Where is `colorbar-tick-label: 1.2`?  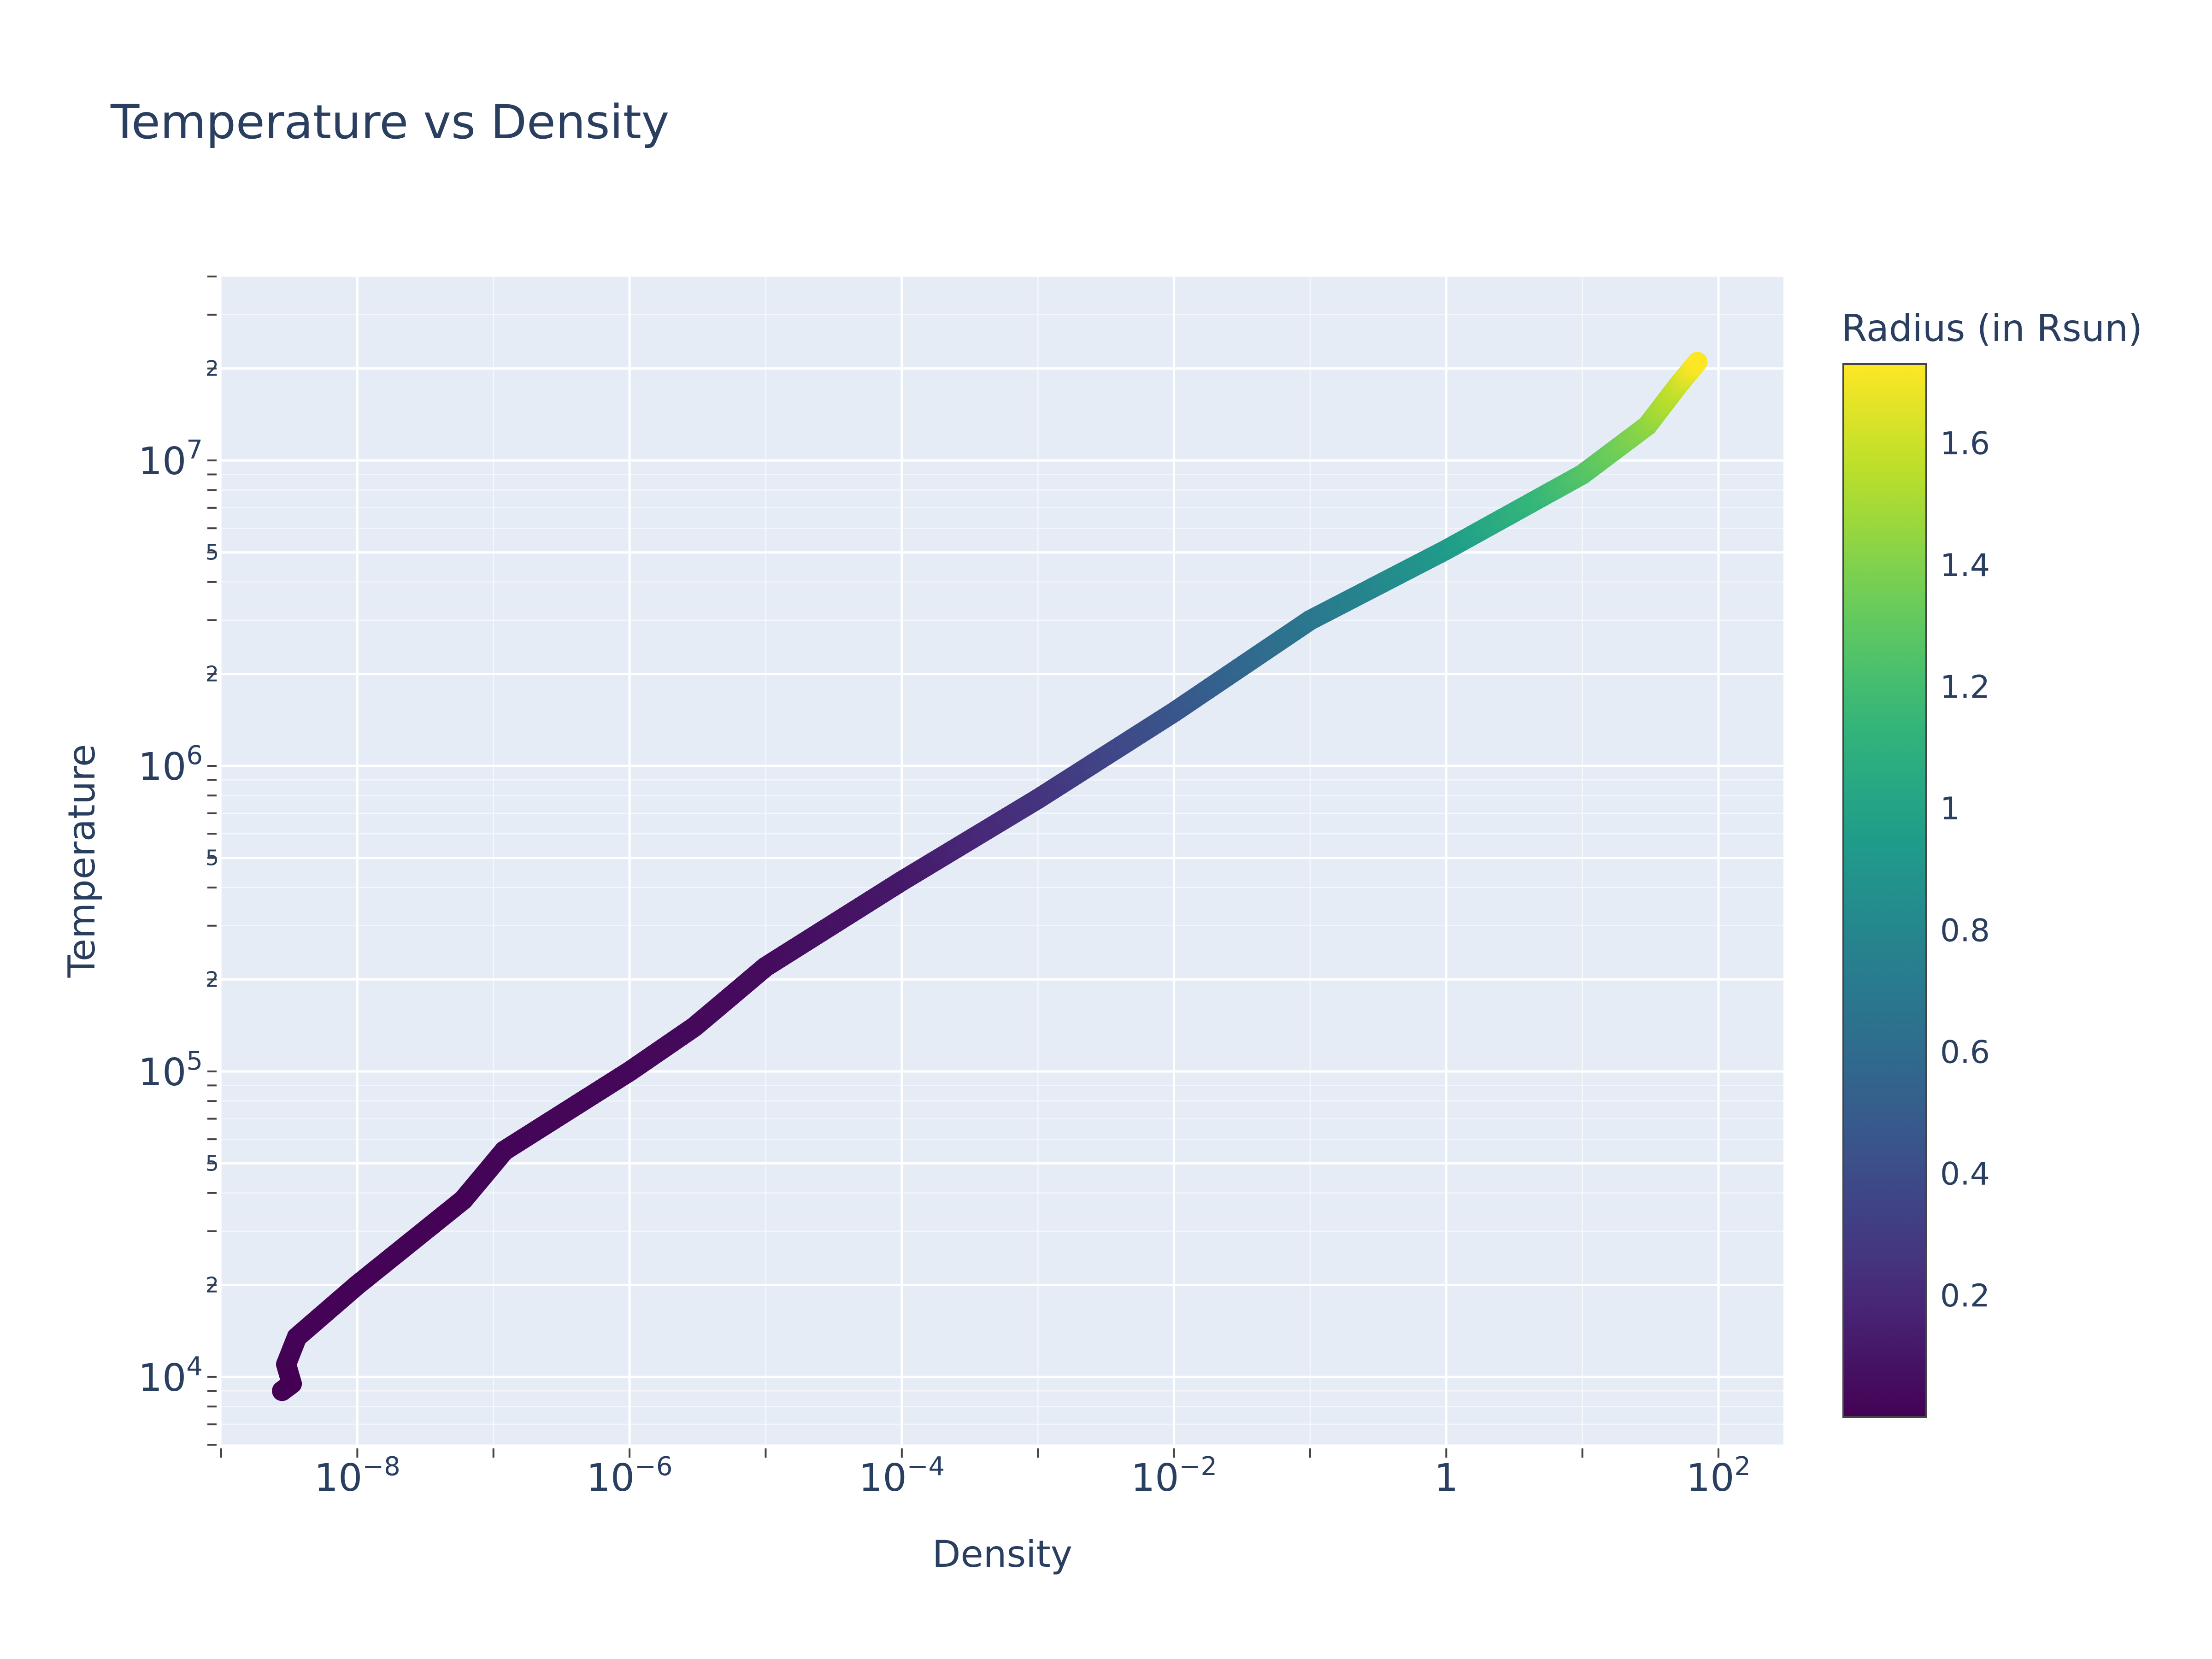 colorbar-tick-label: 1.2 is located at coordinates (1965, 687).